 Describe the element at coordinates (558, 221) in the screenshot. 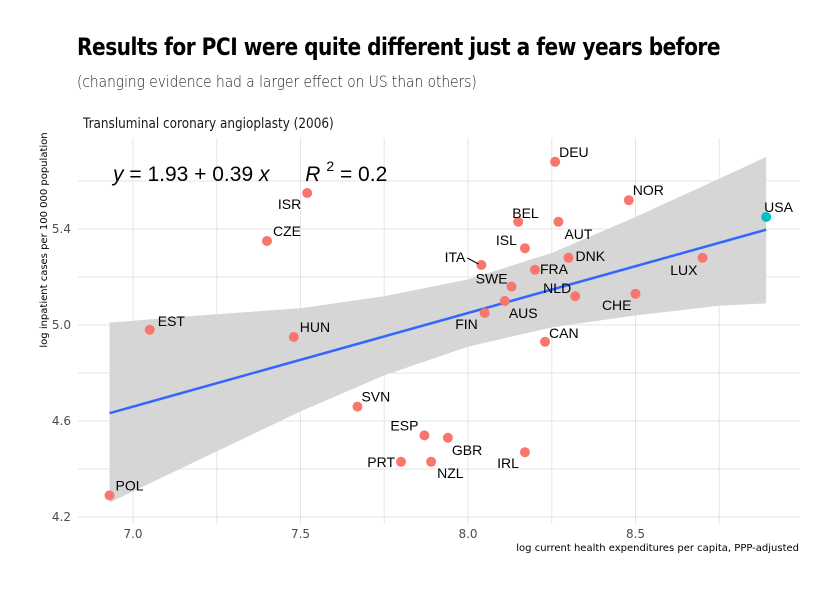

I see `point-aut` at that location.